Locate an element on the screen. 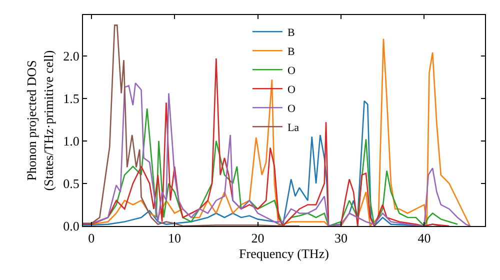 Image resolution: width=500 pixels, height=280 pixels. y-tick-label: 0.0 is located at coordinates (71, 226).